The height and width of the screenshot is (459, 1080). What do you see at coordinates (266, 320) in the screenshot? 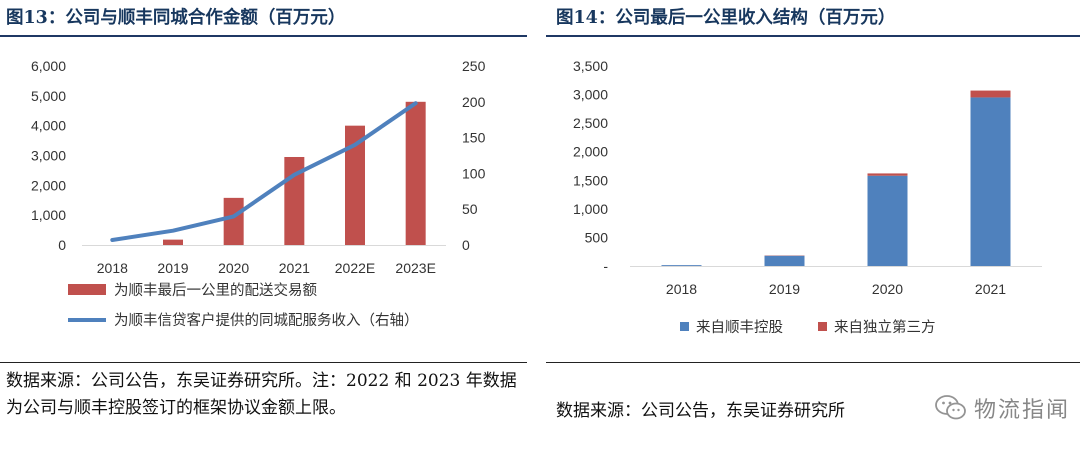
I see `legend-label-line: 为顺丰信贷客户提供的同城配服务收入（右轴）` at bounding box center [266, 320].